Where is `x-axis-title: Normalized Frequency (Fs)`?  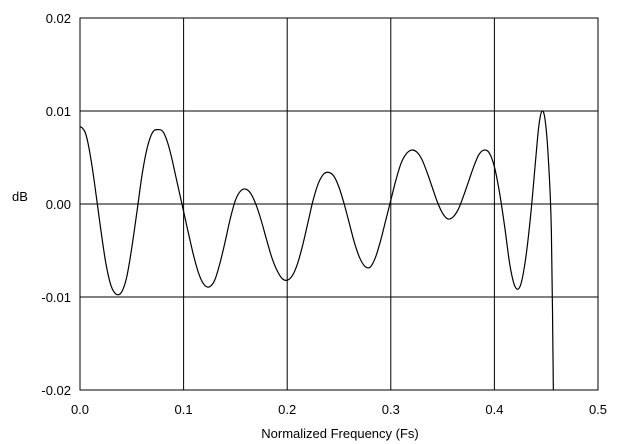
x-axis-title: Normalized Frequency (Fs) is located at coordinates (340, 433).